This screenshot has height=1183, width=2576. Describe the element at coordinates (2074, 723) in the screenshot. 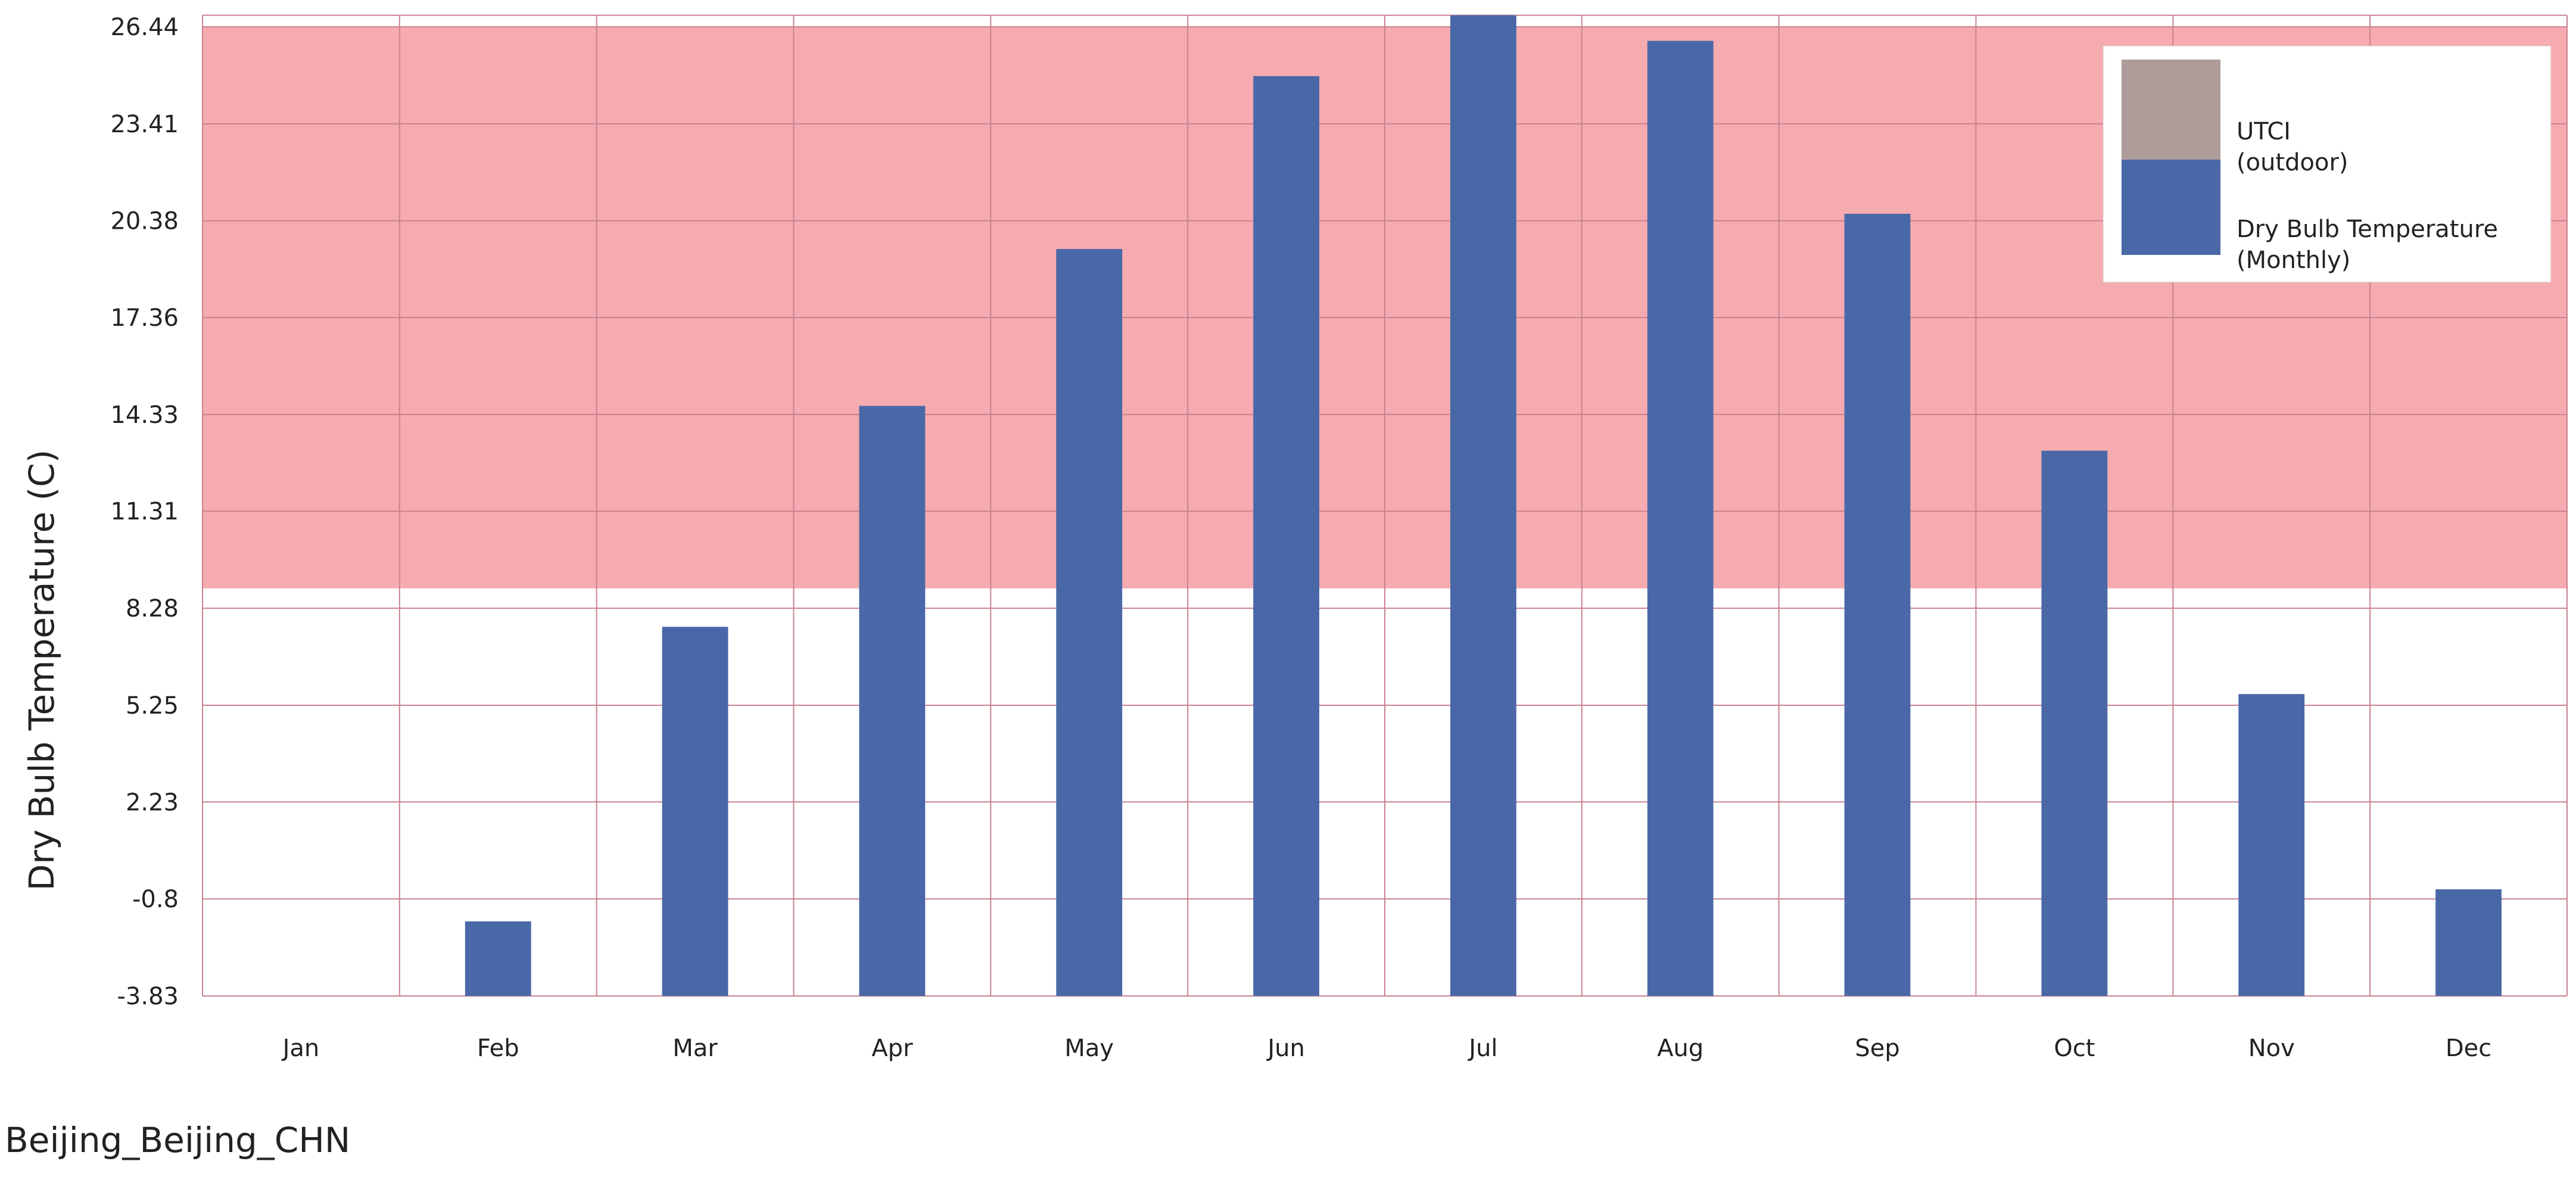

I see `bar-oct` at that location.